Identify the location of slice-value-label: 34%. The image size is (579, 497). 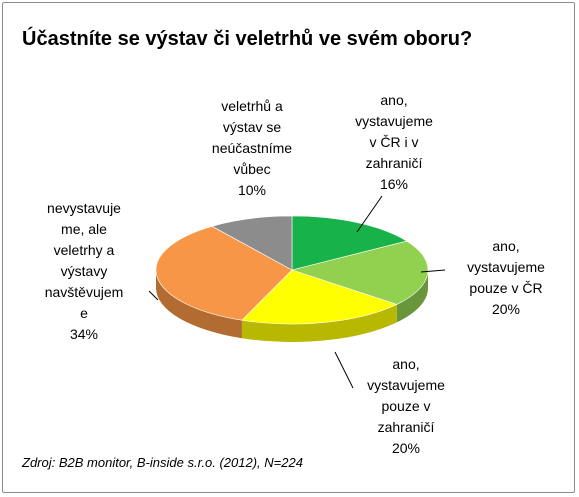
(84, 334).